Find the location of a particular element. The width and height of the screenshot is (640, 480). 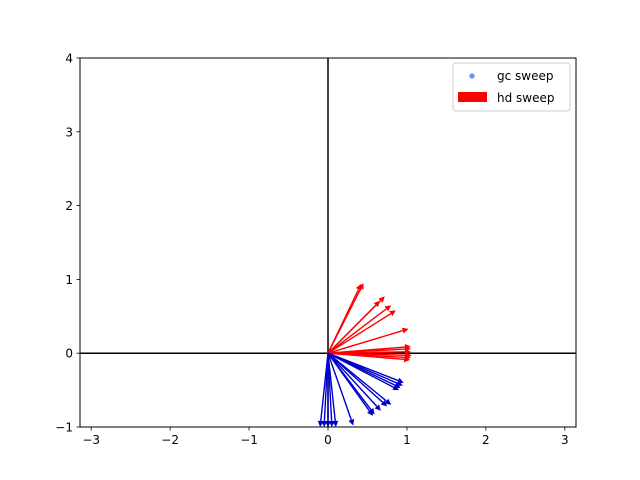

x-tick-label: 3 is located at coordinates (565, 440).